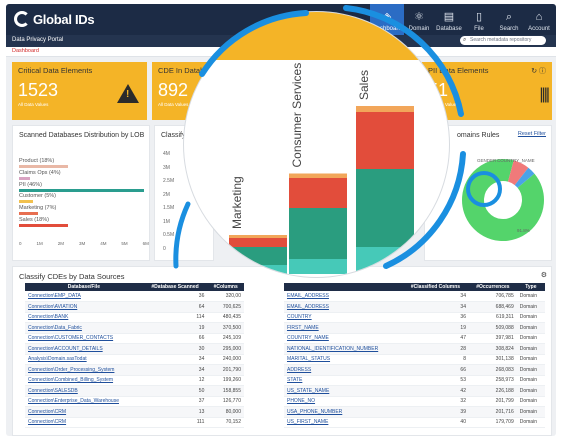 The height and width of the screenshot is (442, 567). What do you see at coordinates (509, 29) in the screenshot?
I see `nav-label: Search` at bounding box center [509, 29].